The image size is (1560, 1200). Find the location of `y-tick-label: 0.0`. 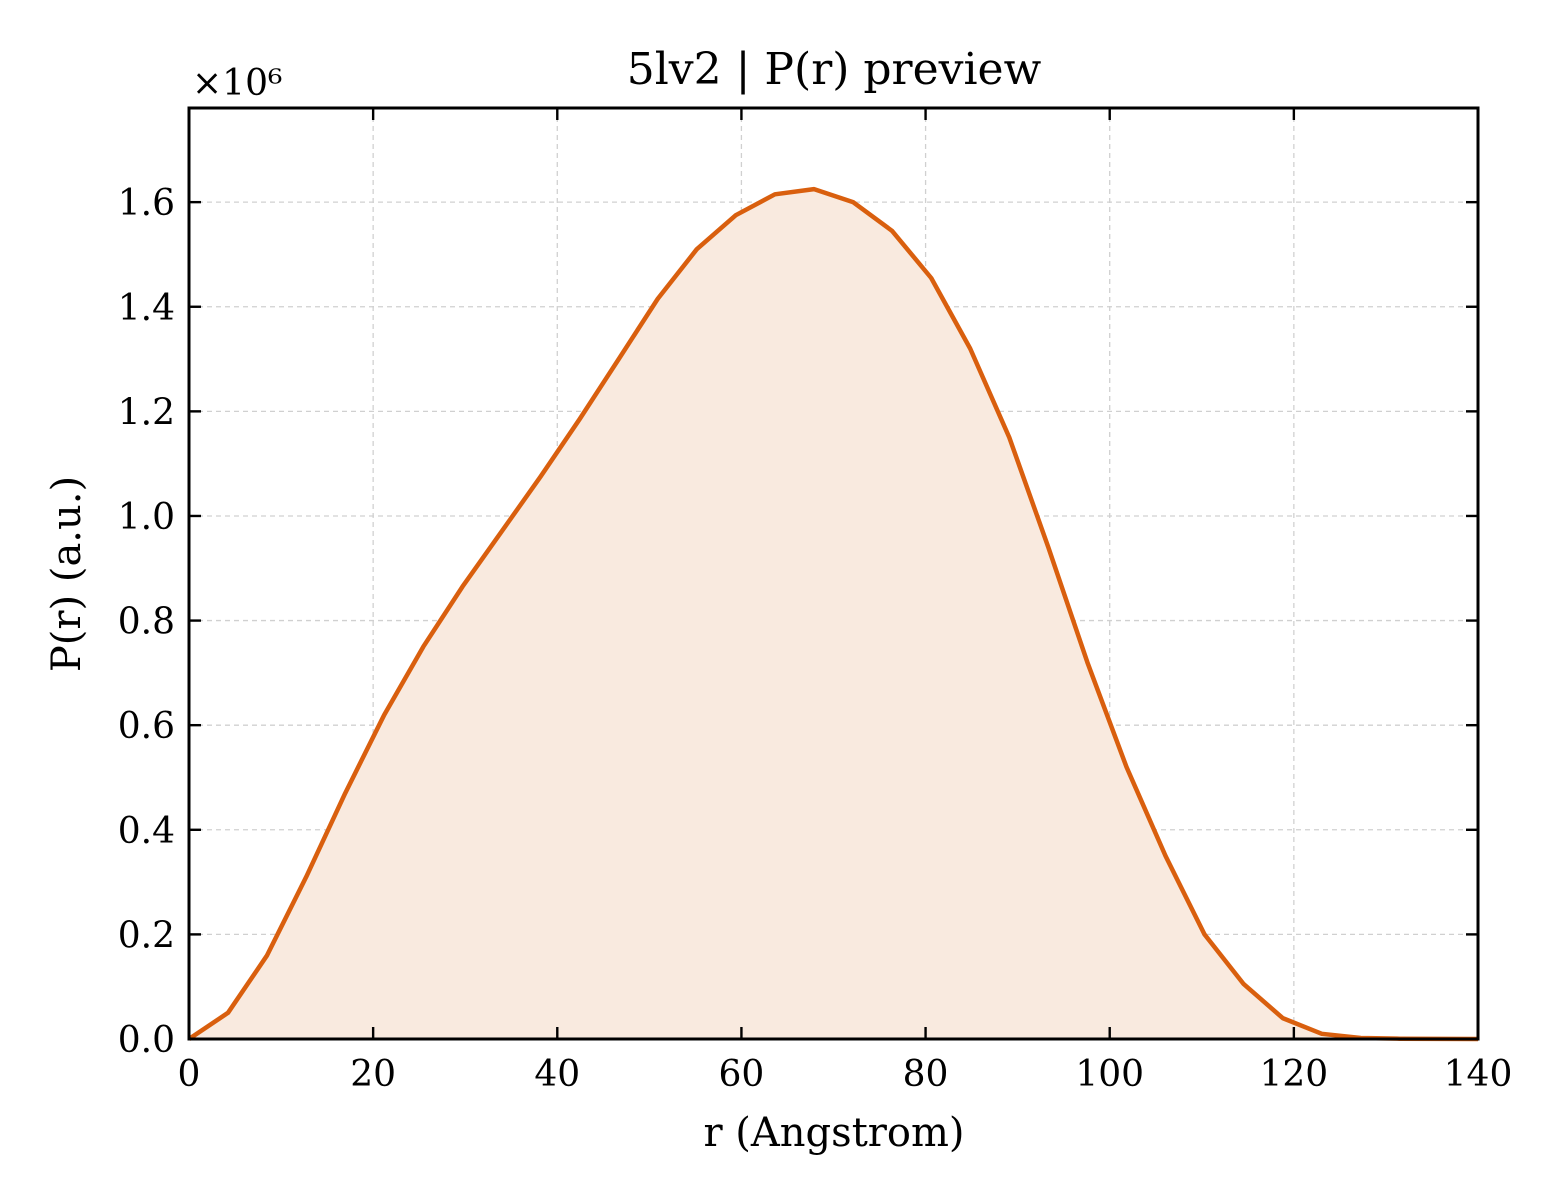

y-tick-label: 0.0 is located at coordinates (146, 1040).